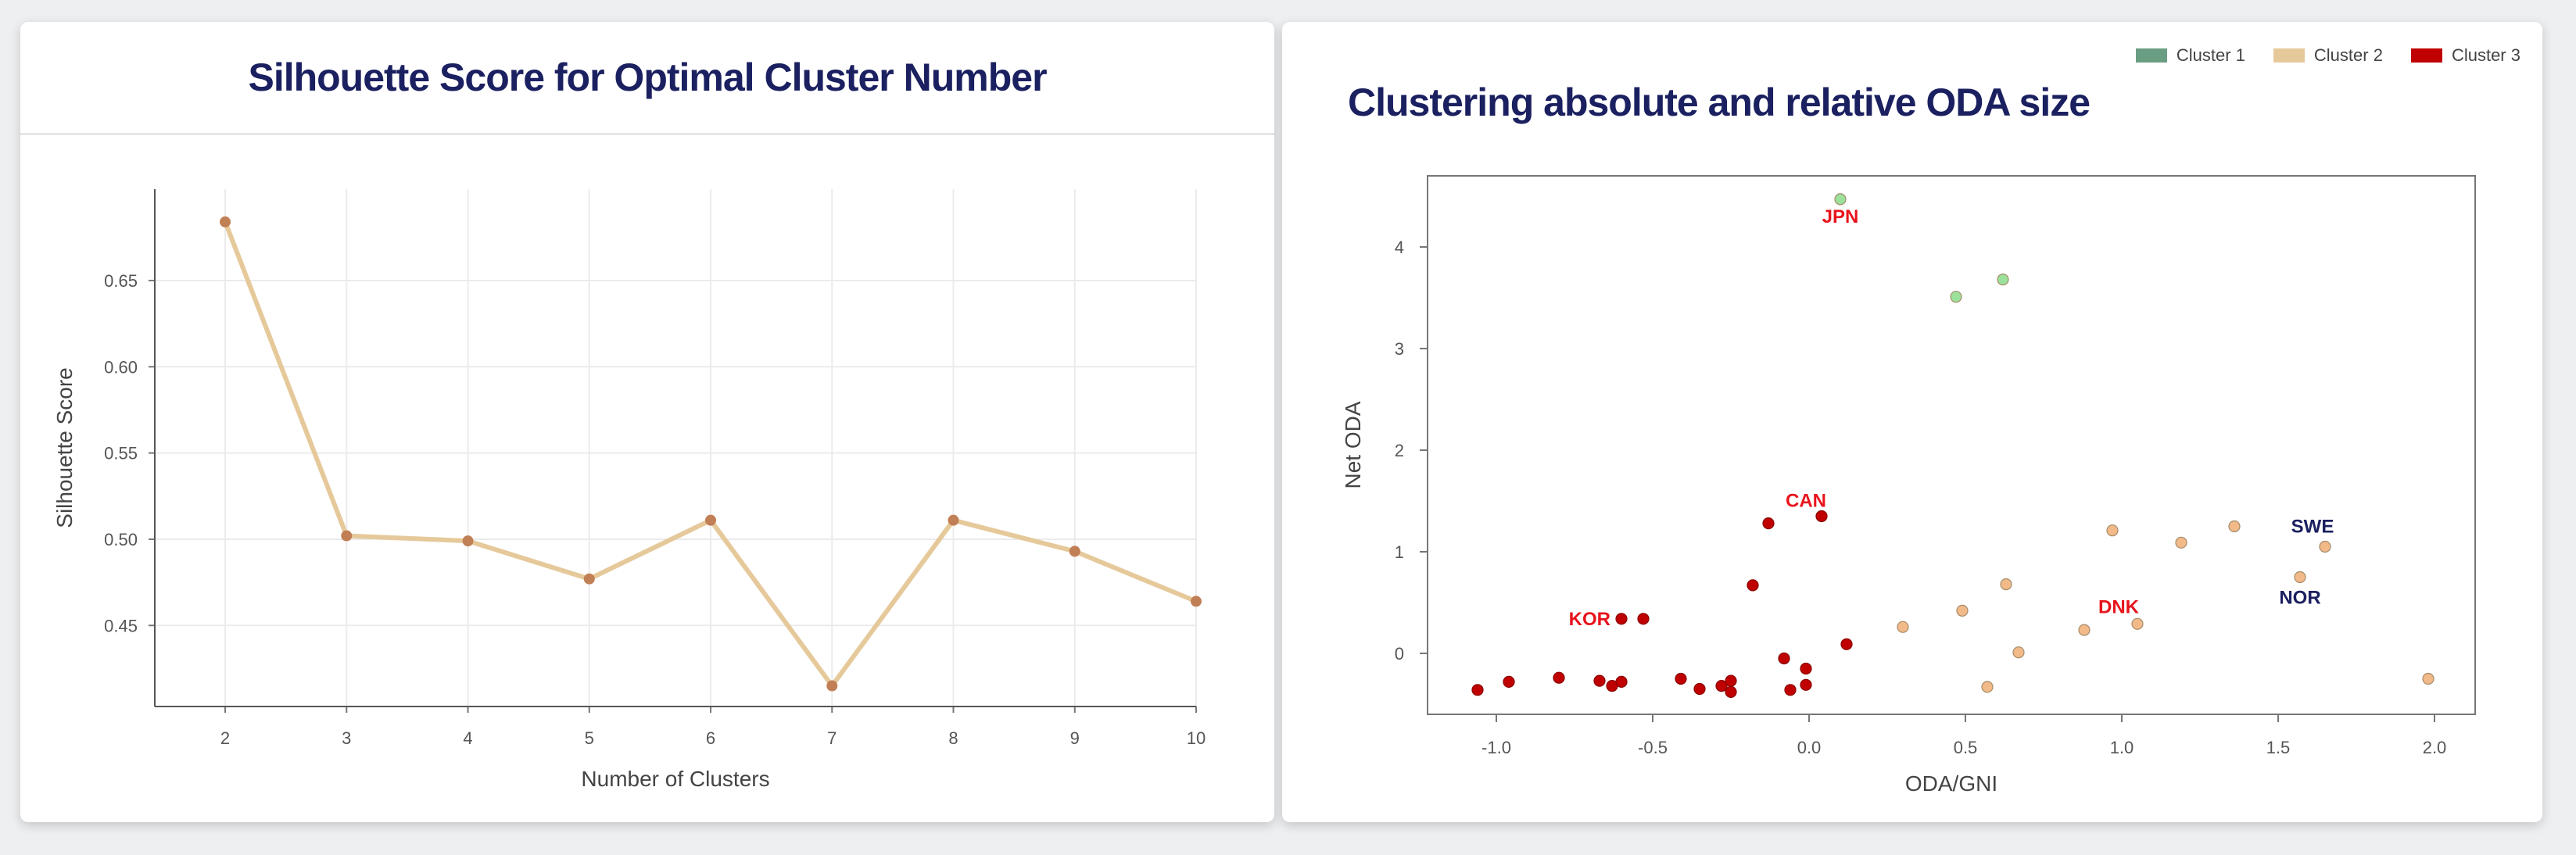  What do you see at coordinates (1075, 738) in the screenshot?
I see `x-tick-label: 9` at bounding box center [1075, 738].